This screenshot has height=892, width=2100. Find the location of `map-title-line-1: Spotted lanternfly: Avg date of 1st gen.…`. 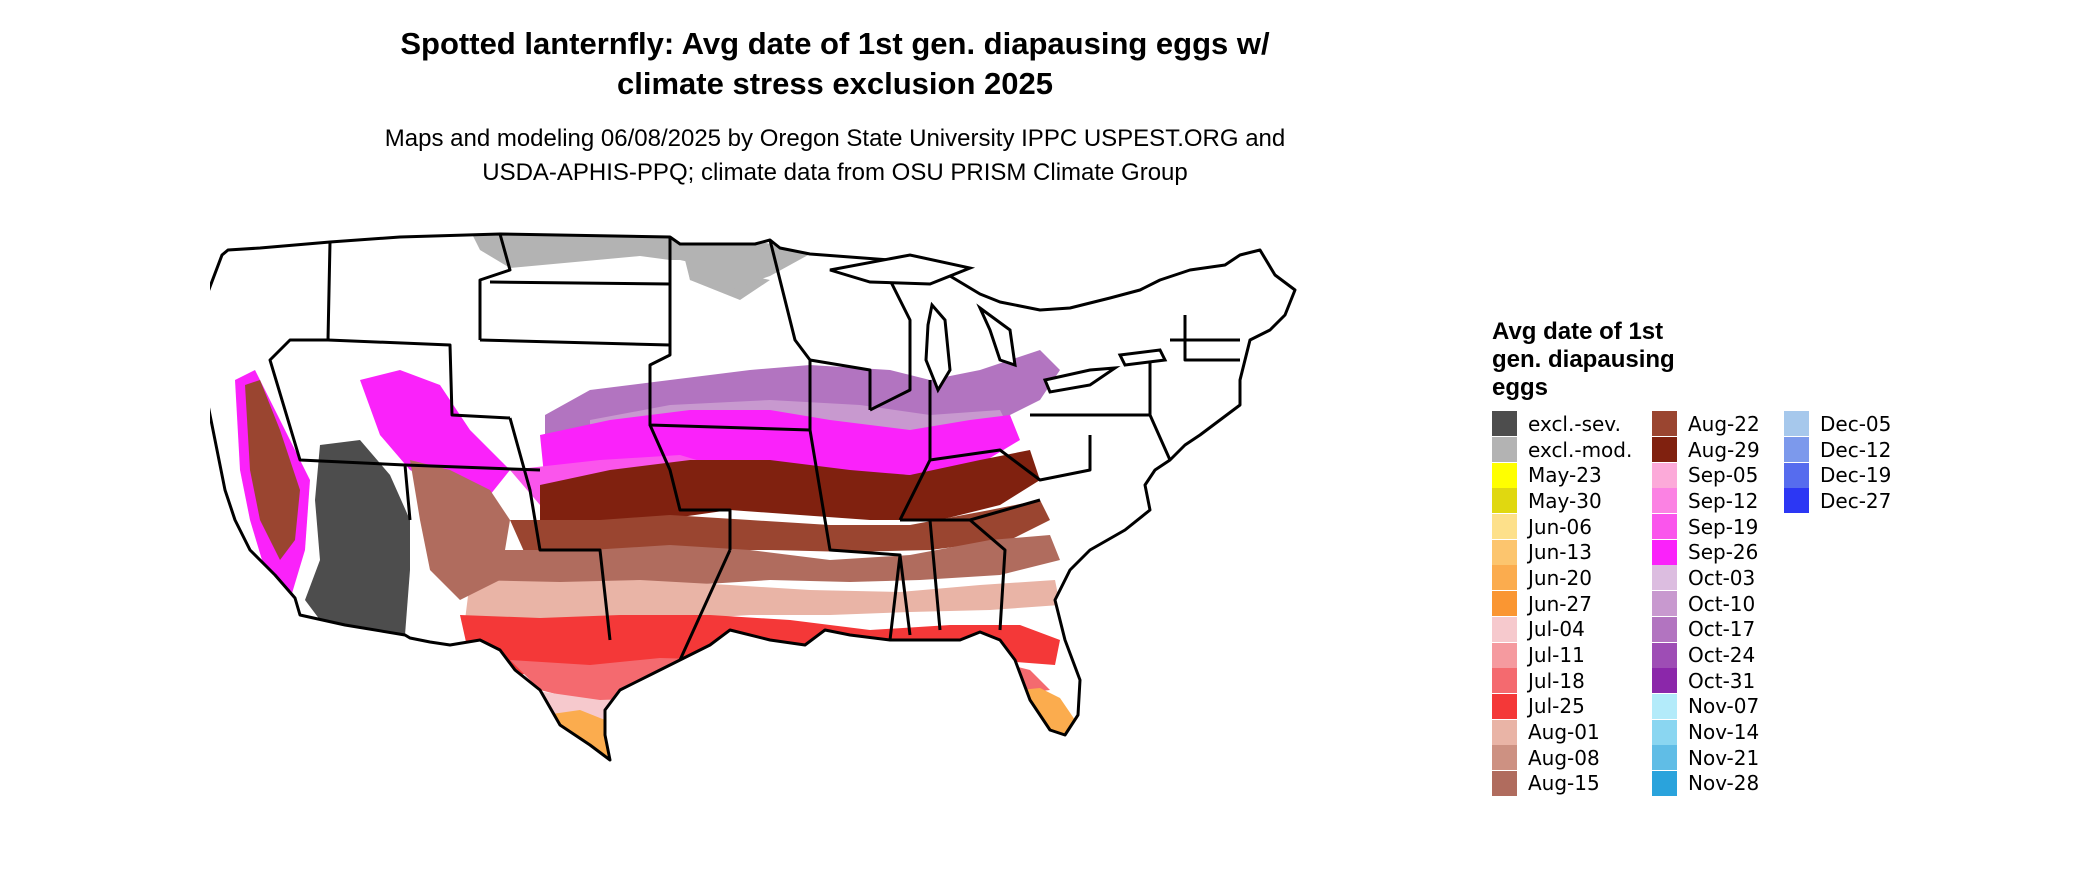

map-title-line-1: Spotted lanternfly: Avg date of 1st gen.… is located at coordinates (835, 43).